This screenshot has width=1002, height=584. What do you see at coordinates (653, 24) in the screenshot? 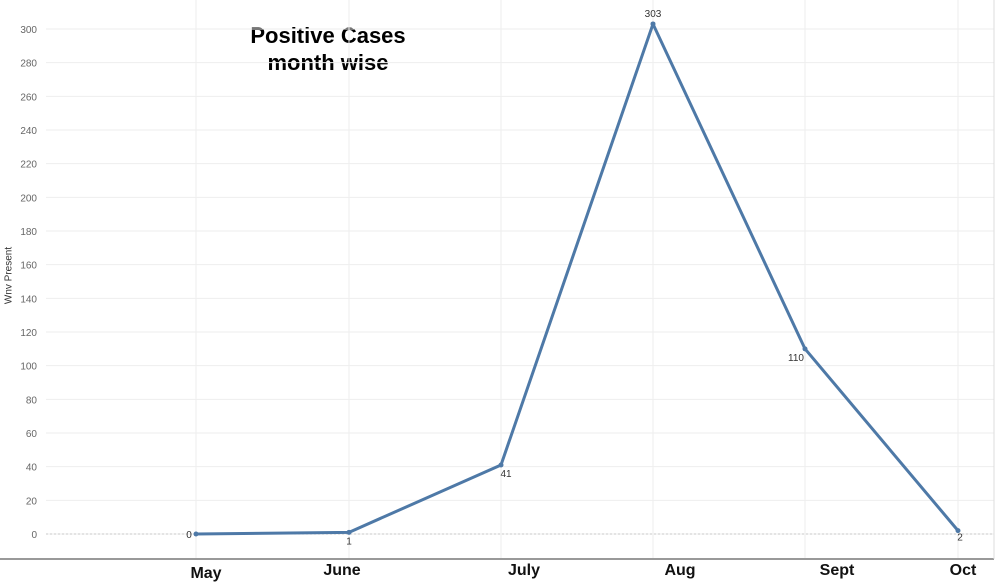
I see `data-point-aug` at bounding box center [653, 24].